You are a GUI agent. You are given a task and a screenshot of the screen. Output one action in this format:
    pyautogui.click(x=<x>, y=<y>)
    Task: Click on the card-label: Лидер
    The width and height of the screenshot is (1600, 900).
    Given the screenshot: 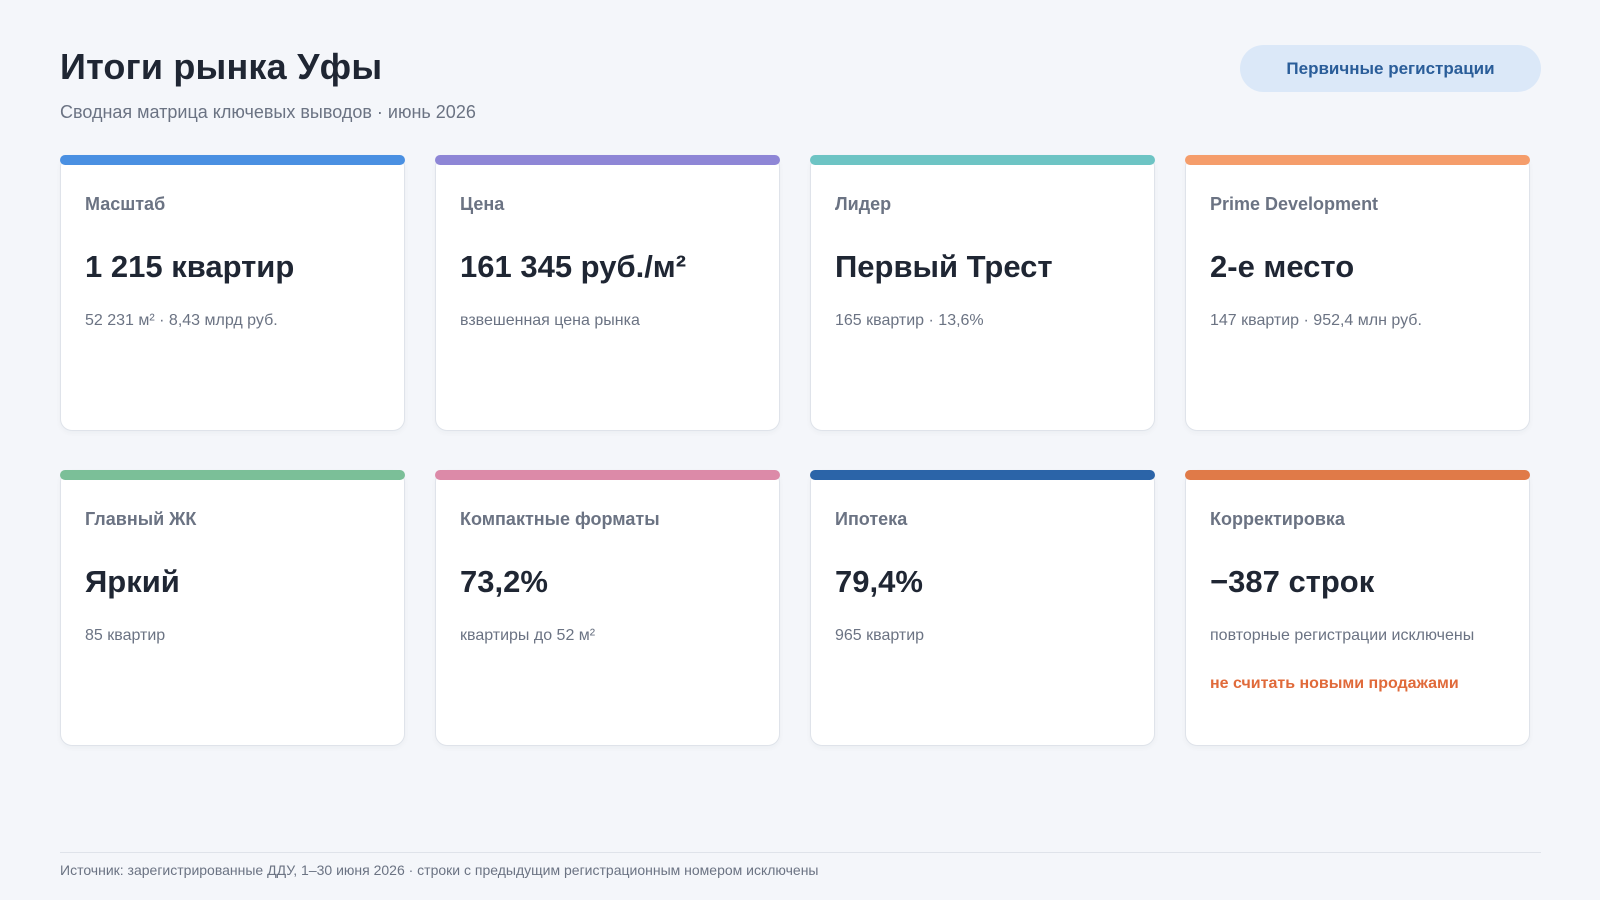 What is the action you would take?
    pyautogui.click(x=863, y=204)
    